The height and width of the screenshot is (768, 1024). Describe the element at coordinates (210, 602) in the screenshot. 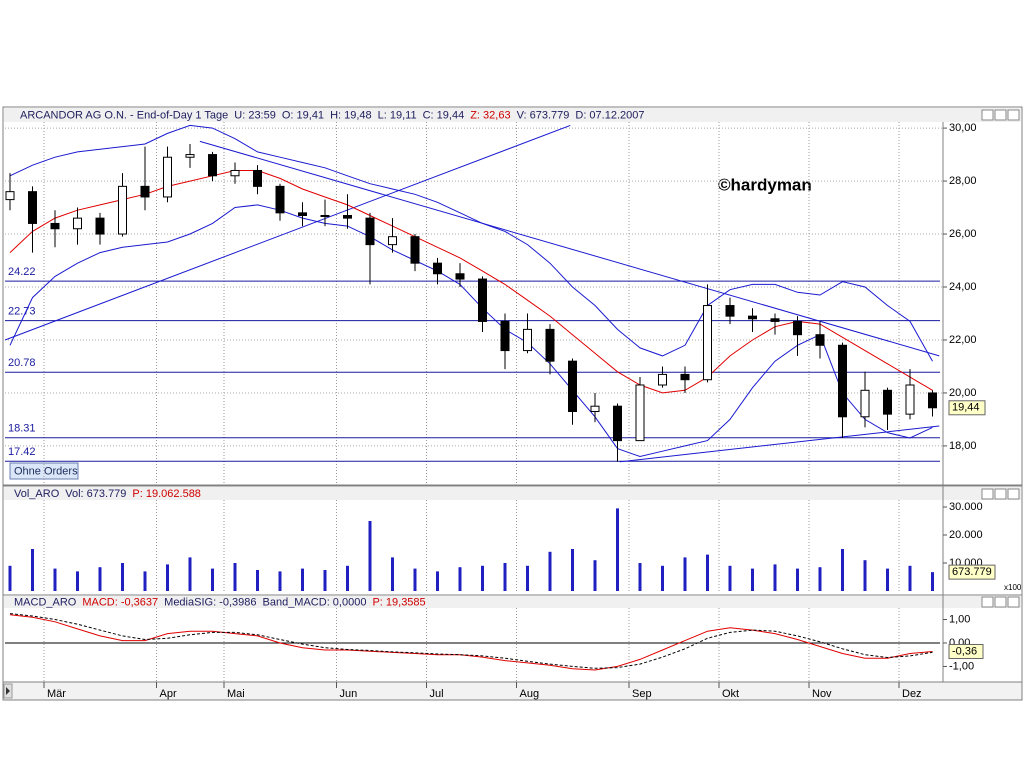

I see `header-item: MediaSIG: -0,3986` at that location.